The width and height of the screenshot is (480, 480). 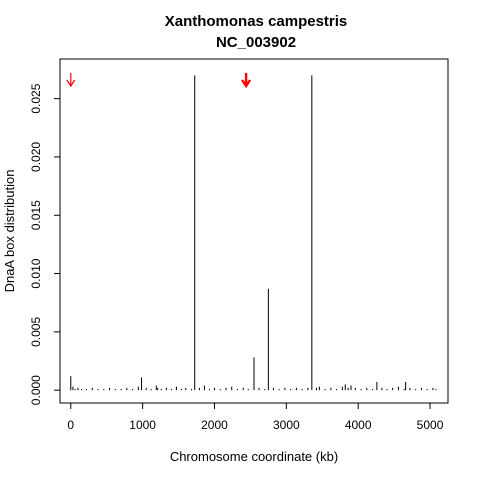 I want to click on x-tick-label: 3000, so click(x=286, y=425).